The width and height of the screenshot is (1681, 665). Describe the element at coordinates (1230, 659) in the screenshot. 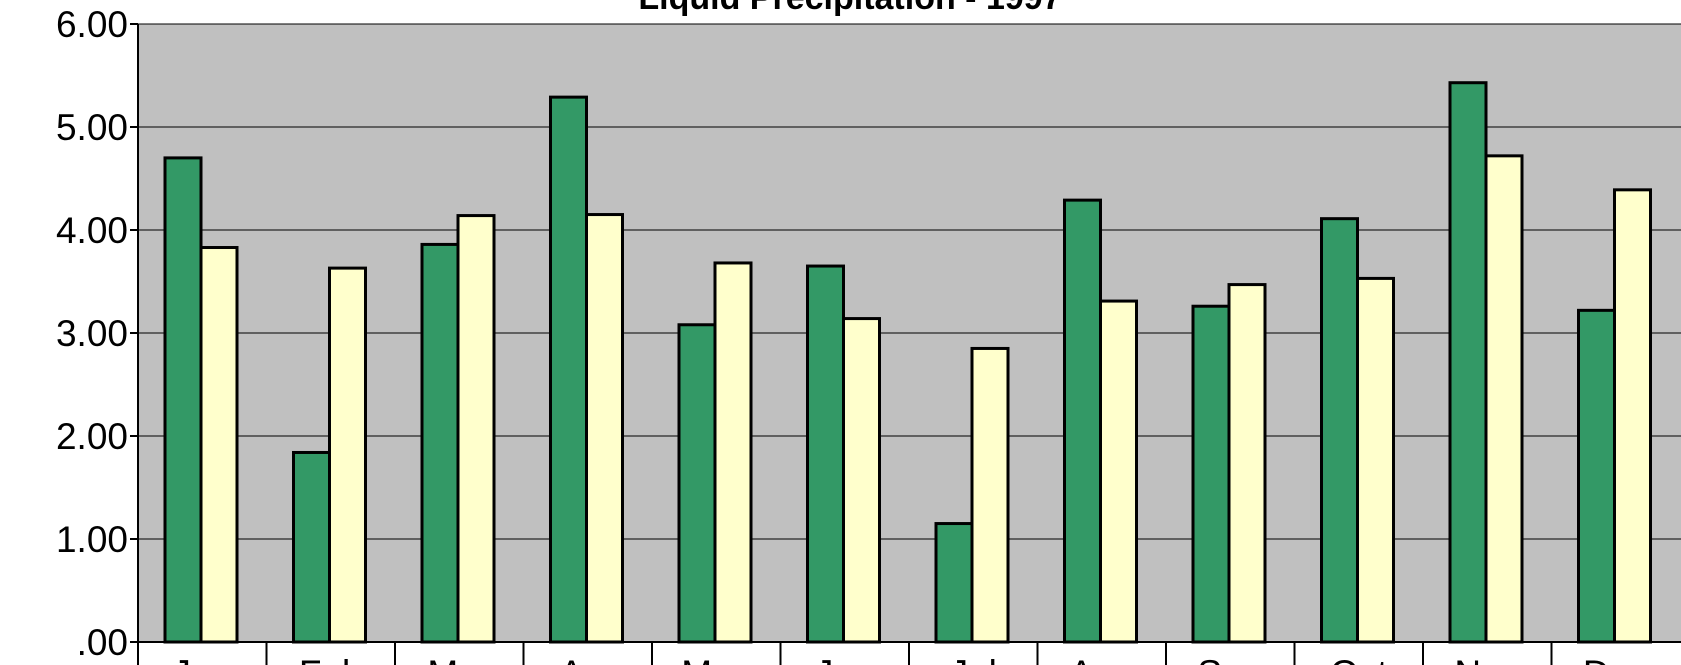

I see `x-tick-label: Sep` at that location.